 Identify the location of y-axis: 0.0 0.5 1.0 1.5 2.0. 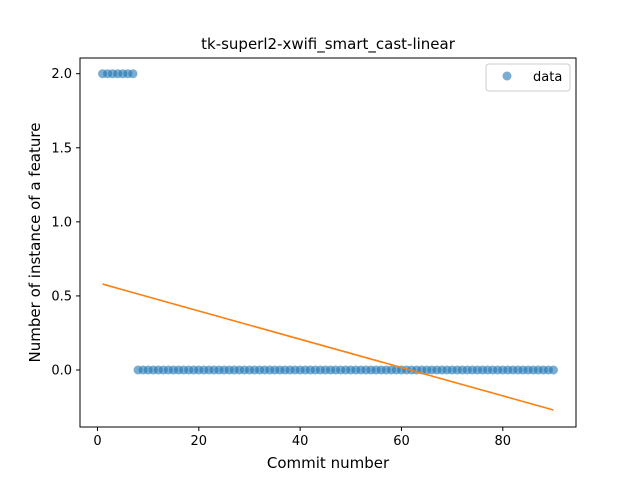
(65, 223).